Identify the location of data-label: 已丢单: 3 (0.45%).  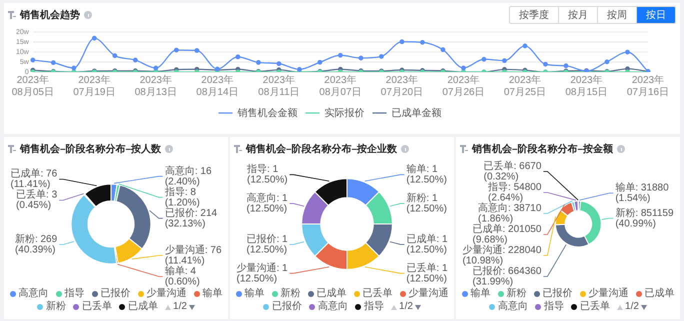
(37, 200).